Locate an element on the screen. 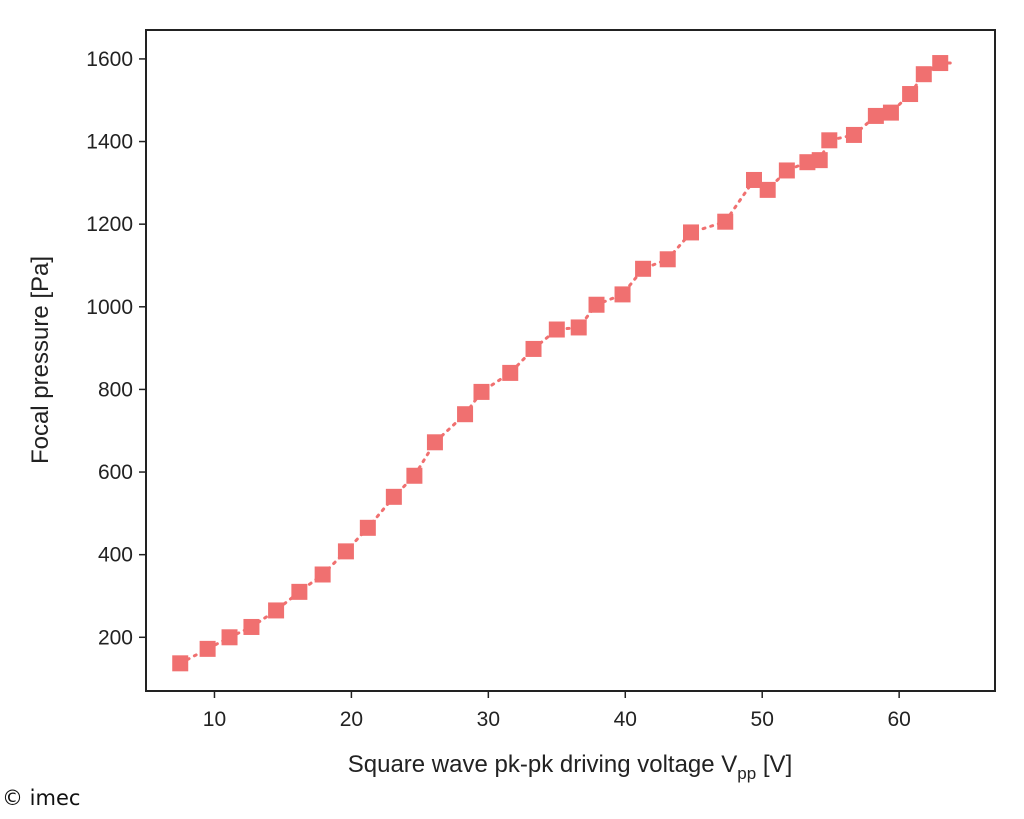  y-tick-label: 1000 is located at coordinates (109, 307).